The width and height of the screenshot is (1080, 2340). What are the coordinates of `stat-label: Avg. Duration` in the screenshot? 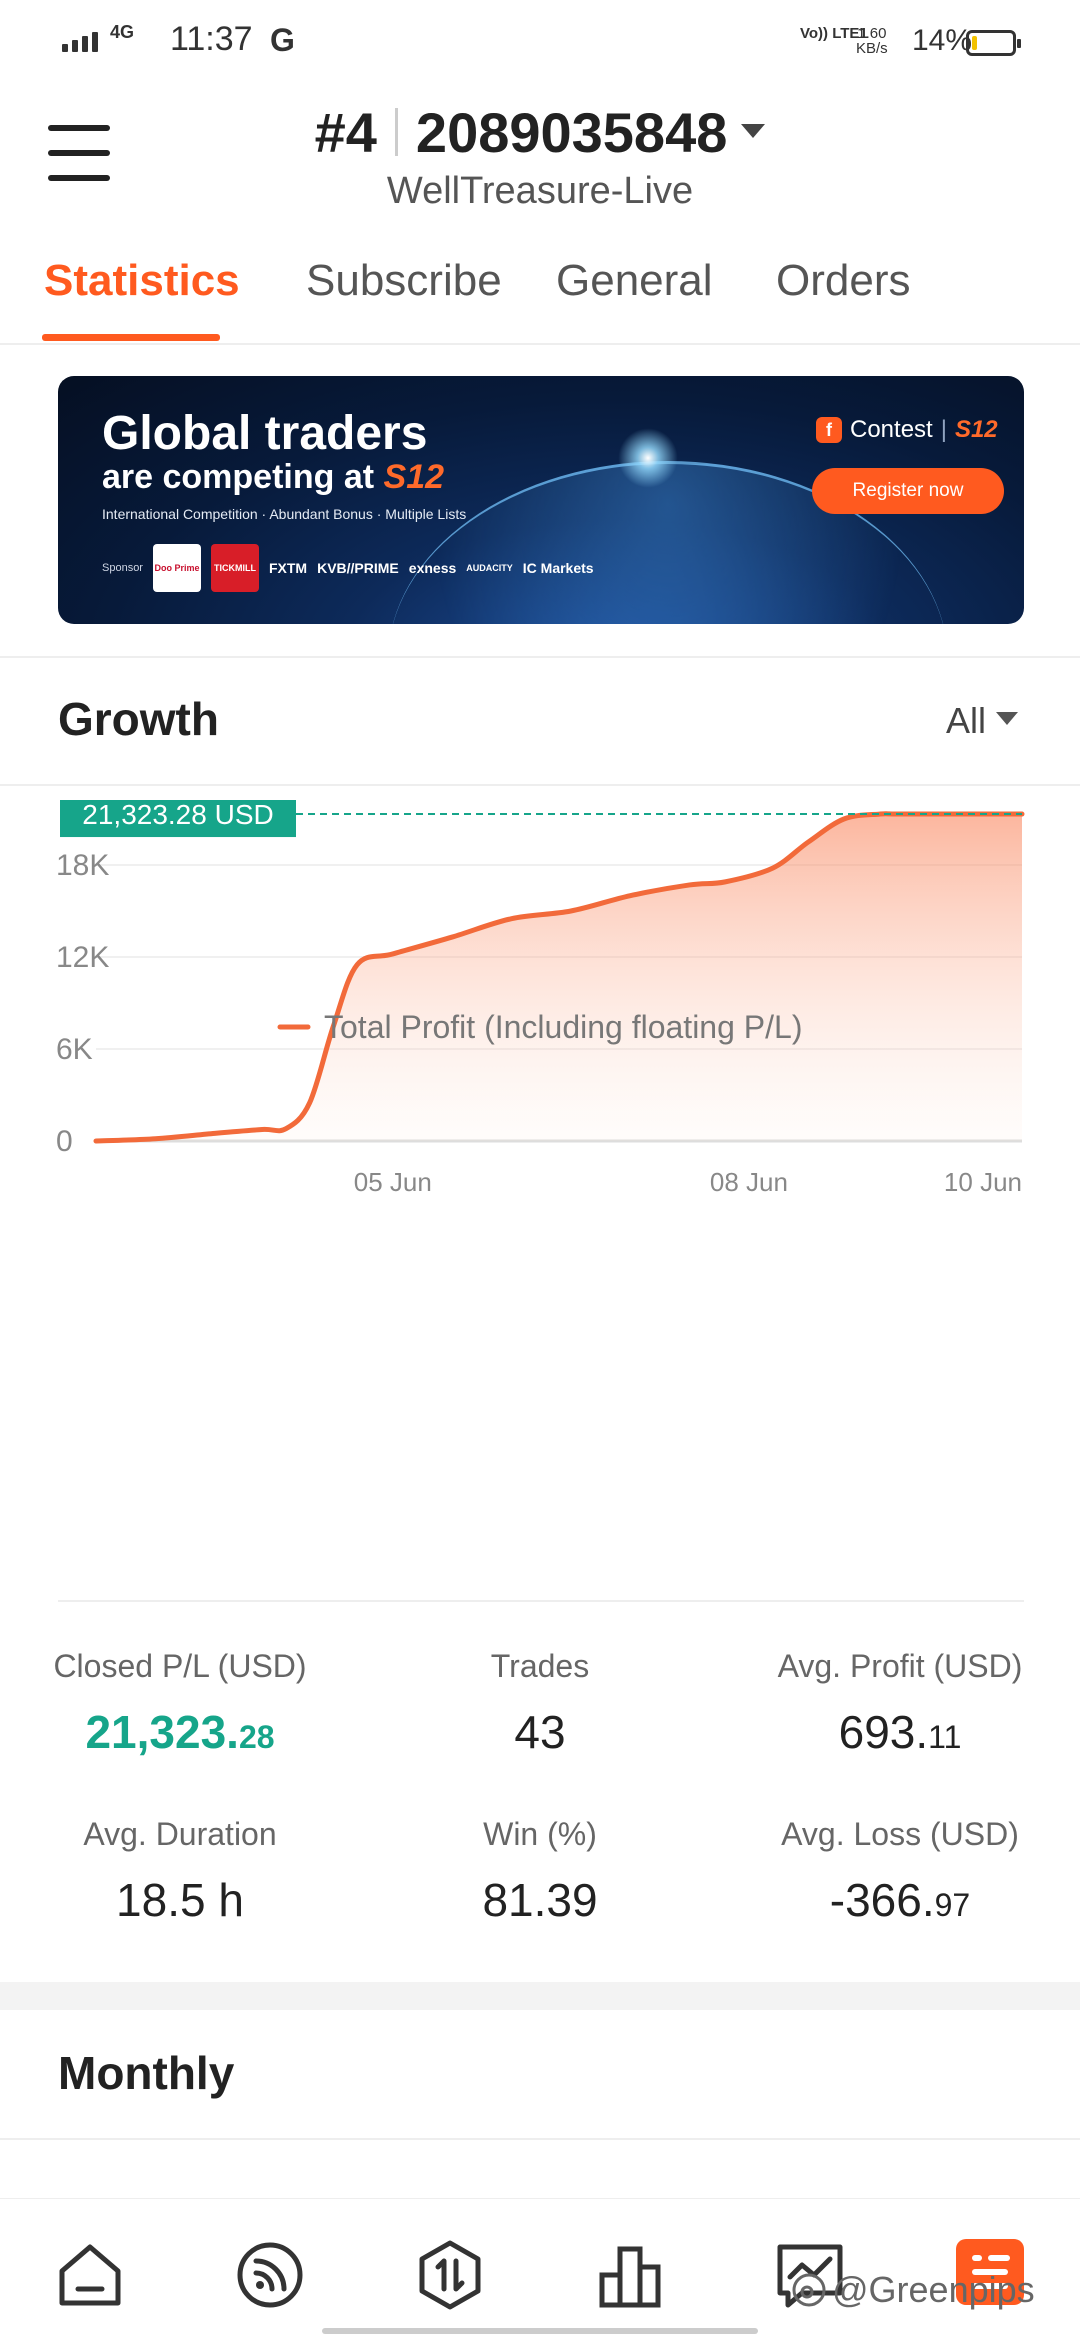 It's located at (180, 1834).